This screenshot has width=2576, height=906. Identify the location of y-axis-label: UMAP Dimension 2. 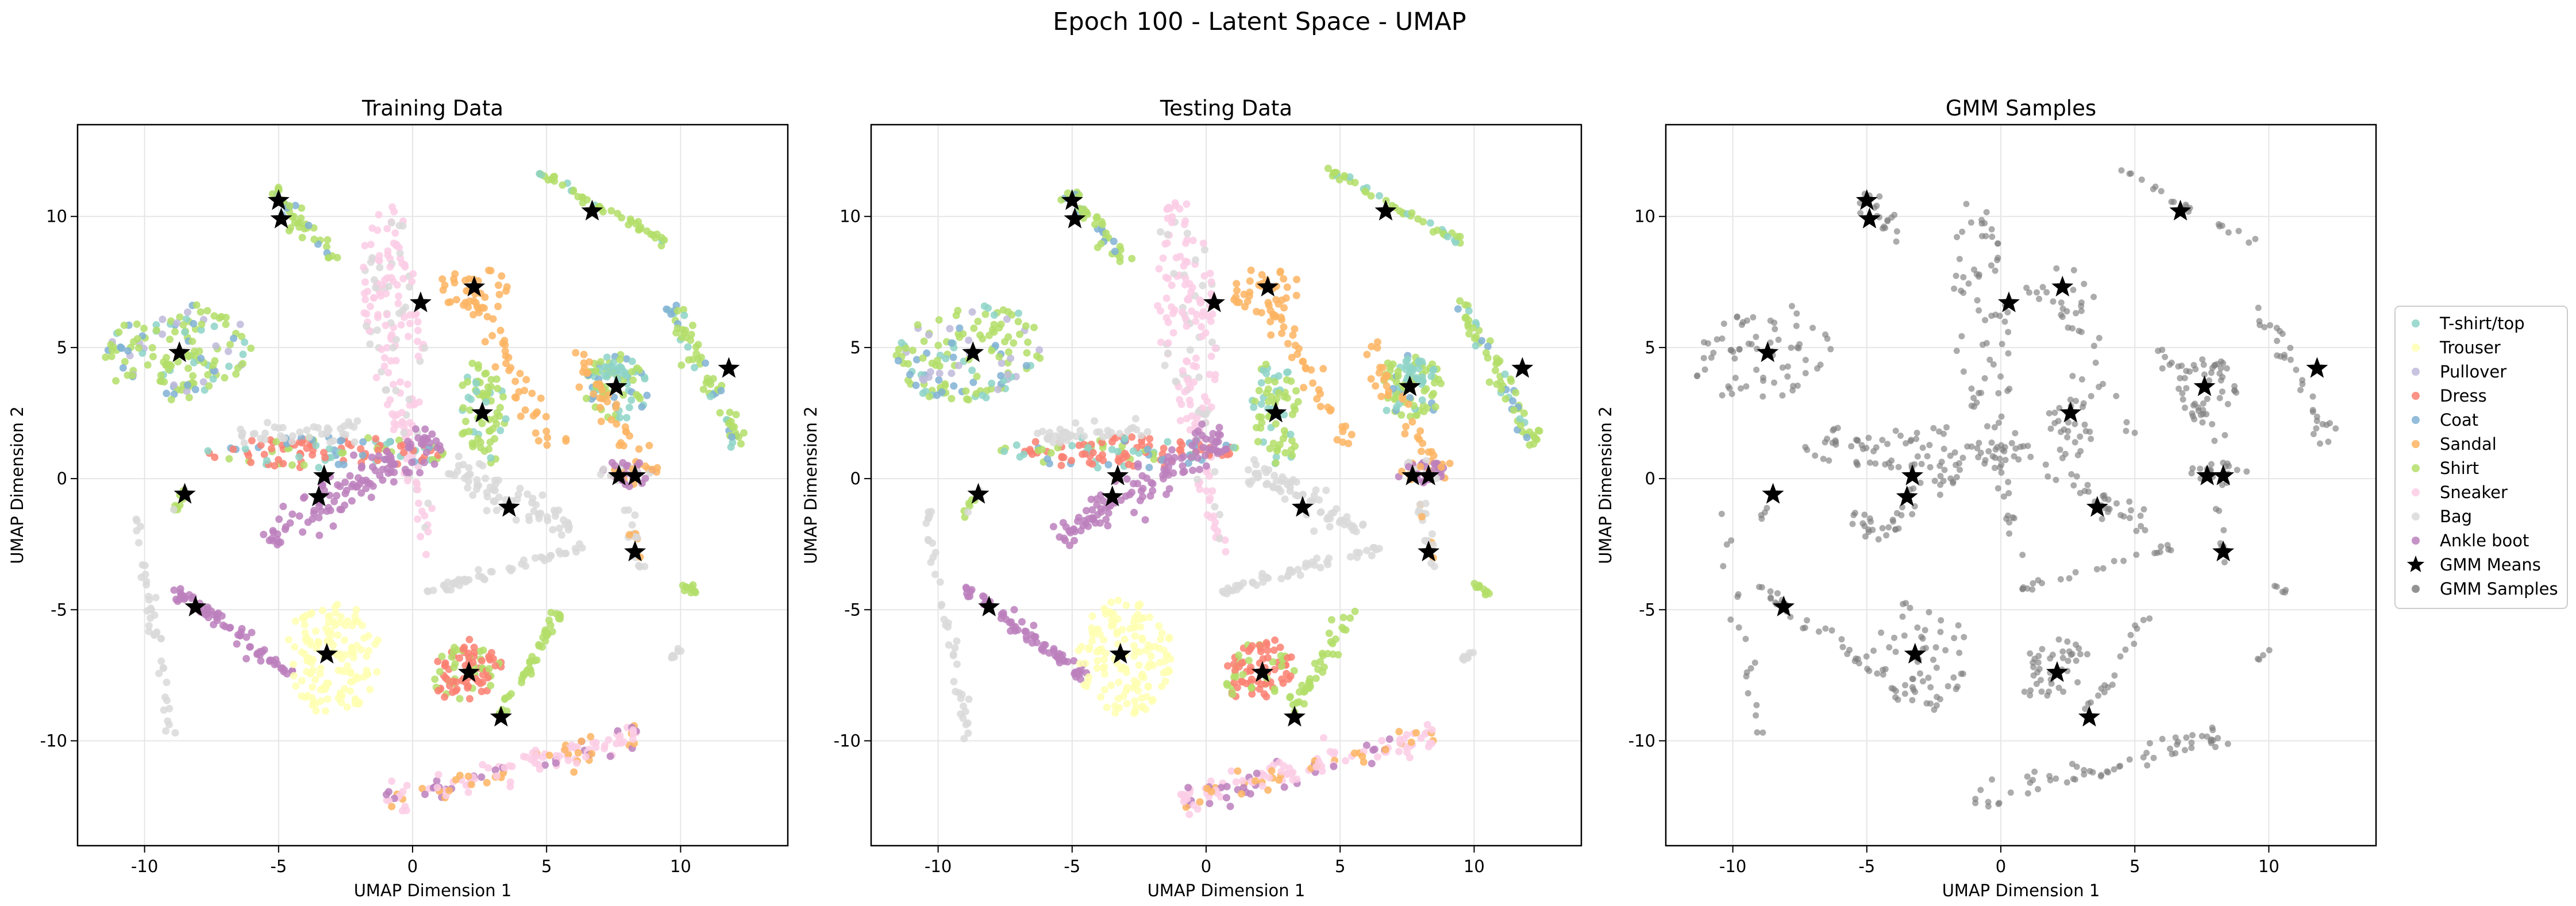
(1605, 485).